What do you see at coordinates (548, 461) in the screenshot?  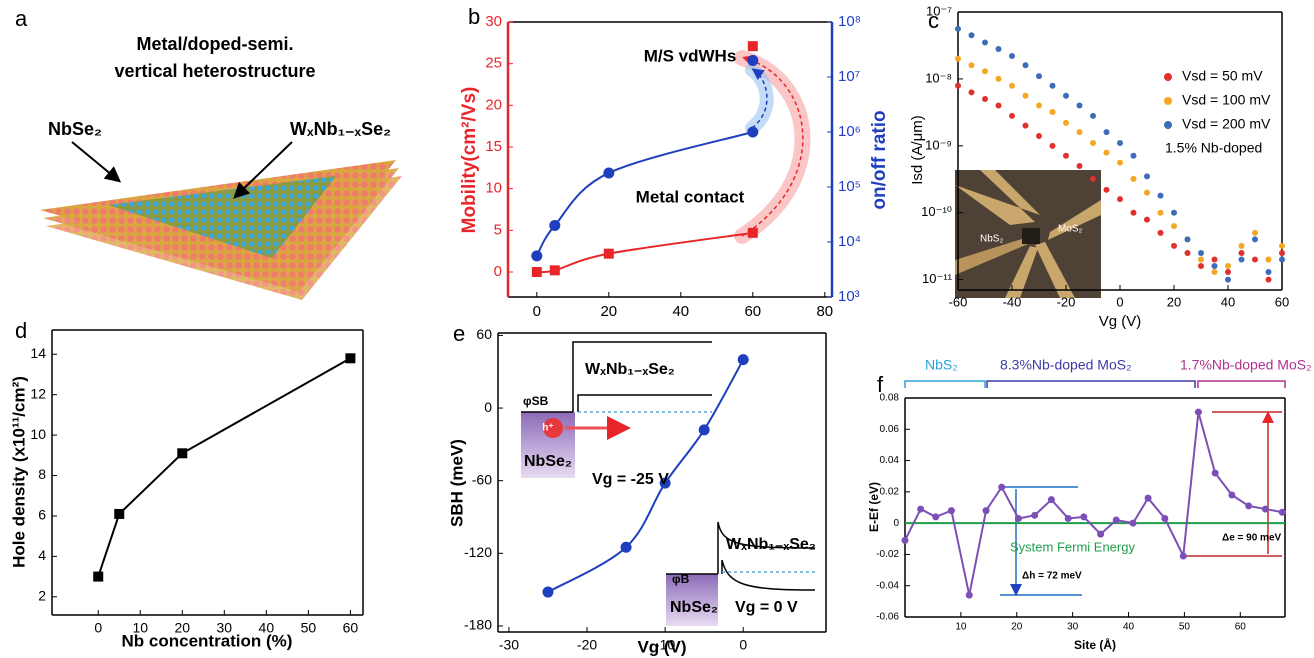 I see `annotation: NbSe₂` at bounding box center [548, 461].